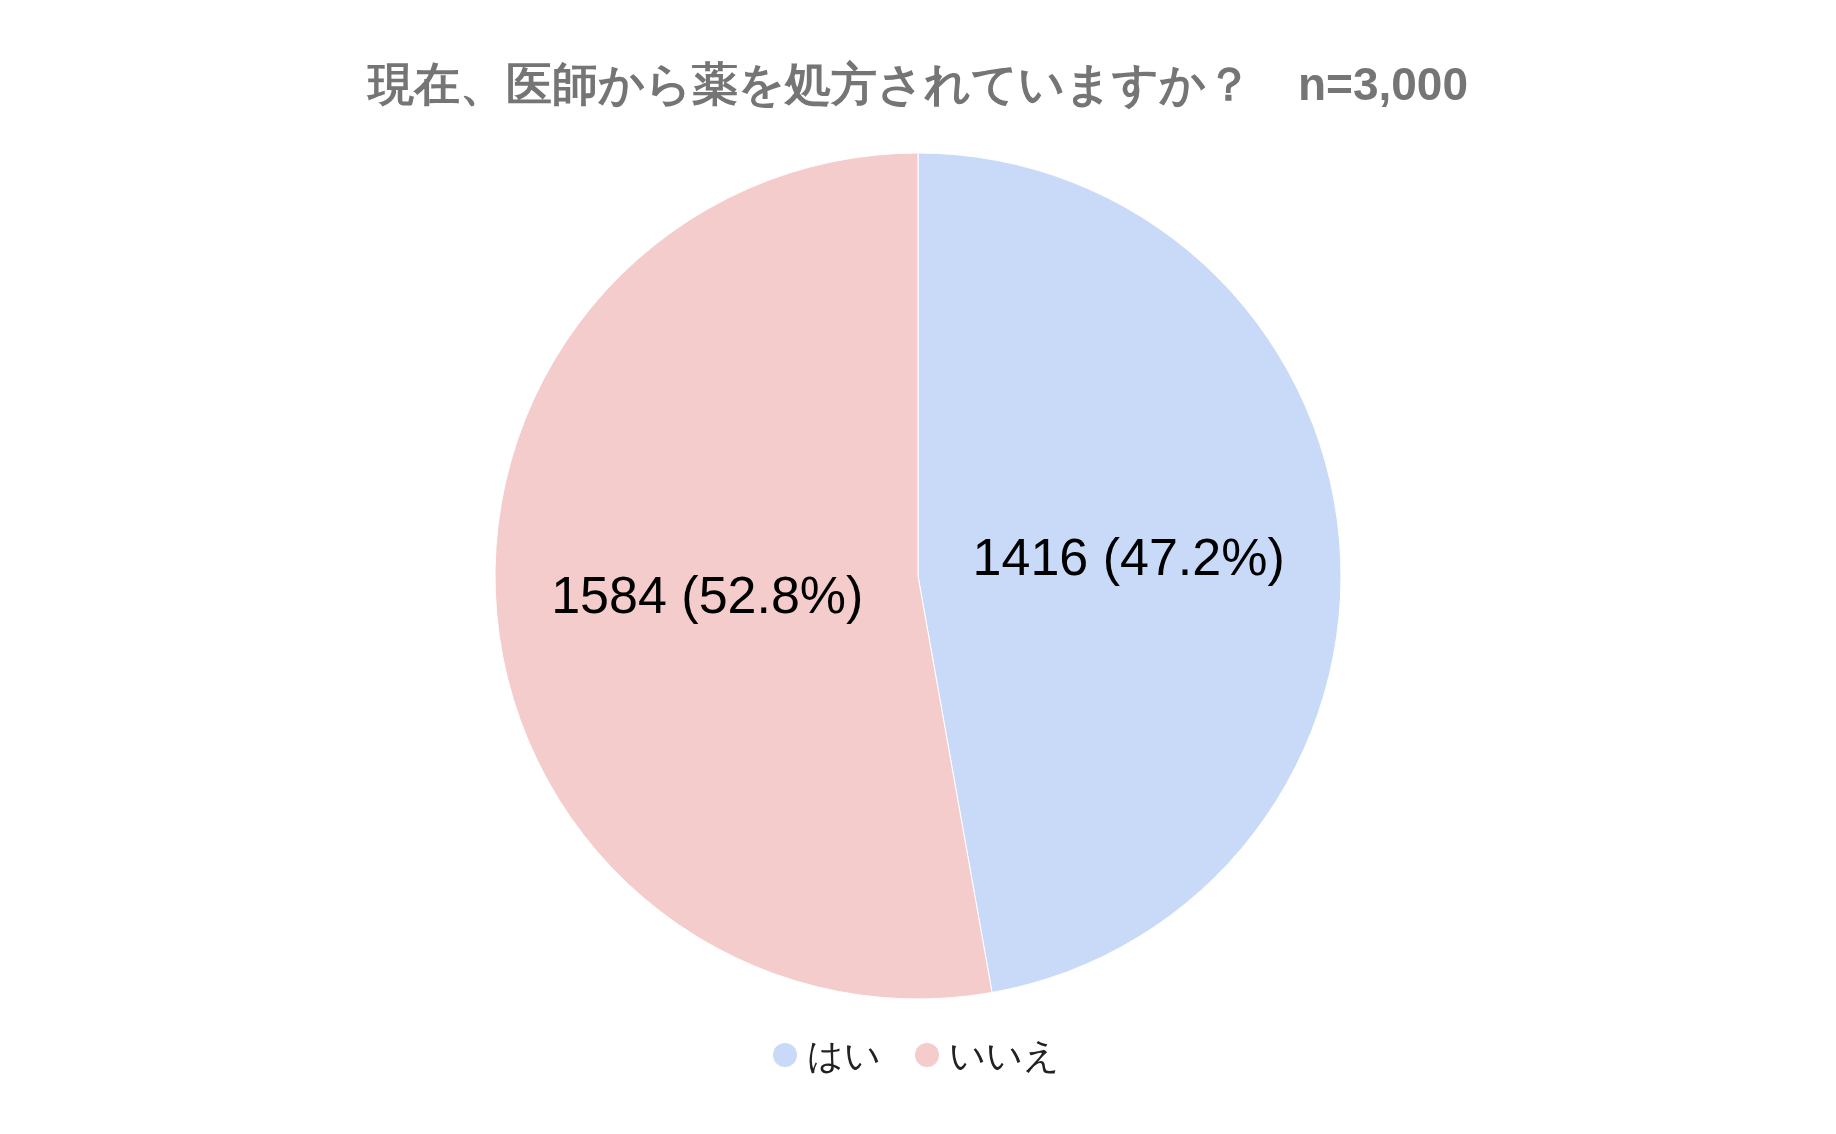 The image size is (1836, 1134). Describe the element at coordinates (844, 1055) in the screenshot. I see `legend-label: はい` at that location.